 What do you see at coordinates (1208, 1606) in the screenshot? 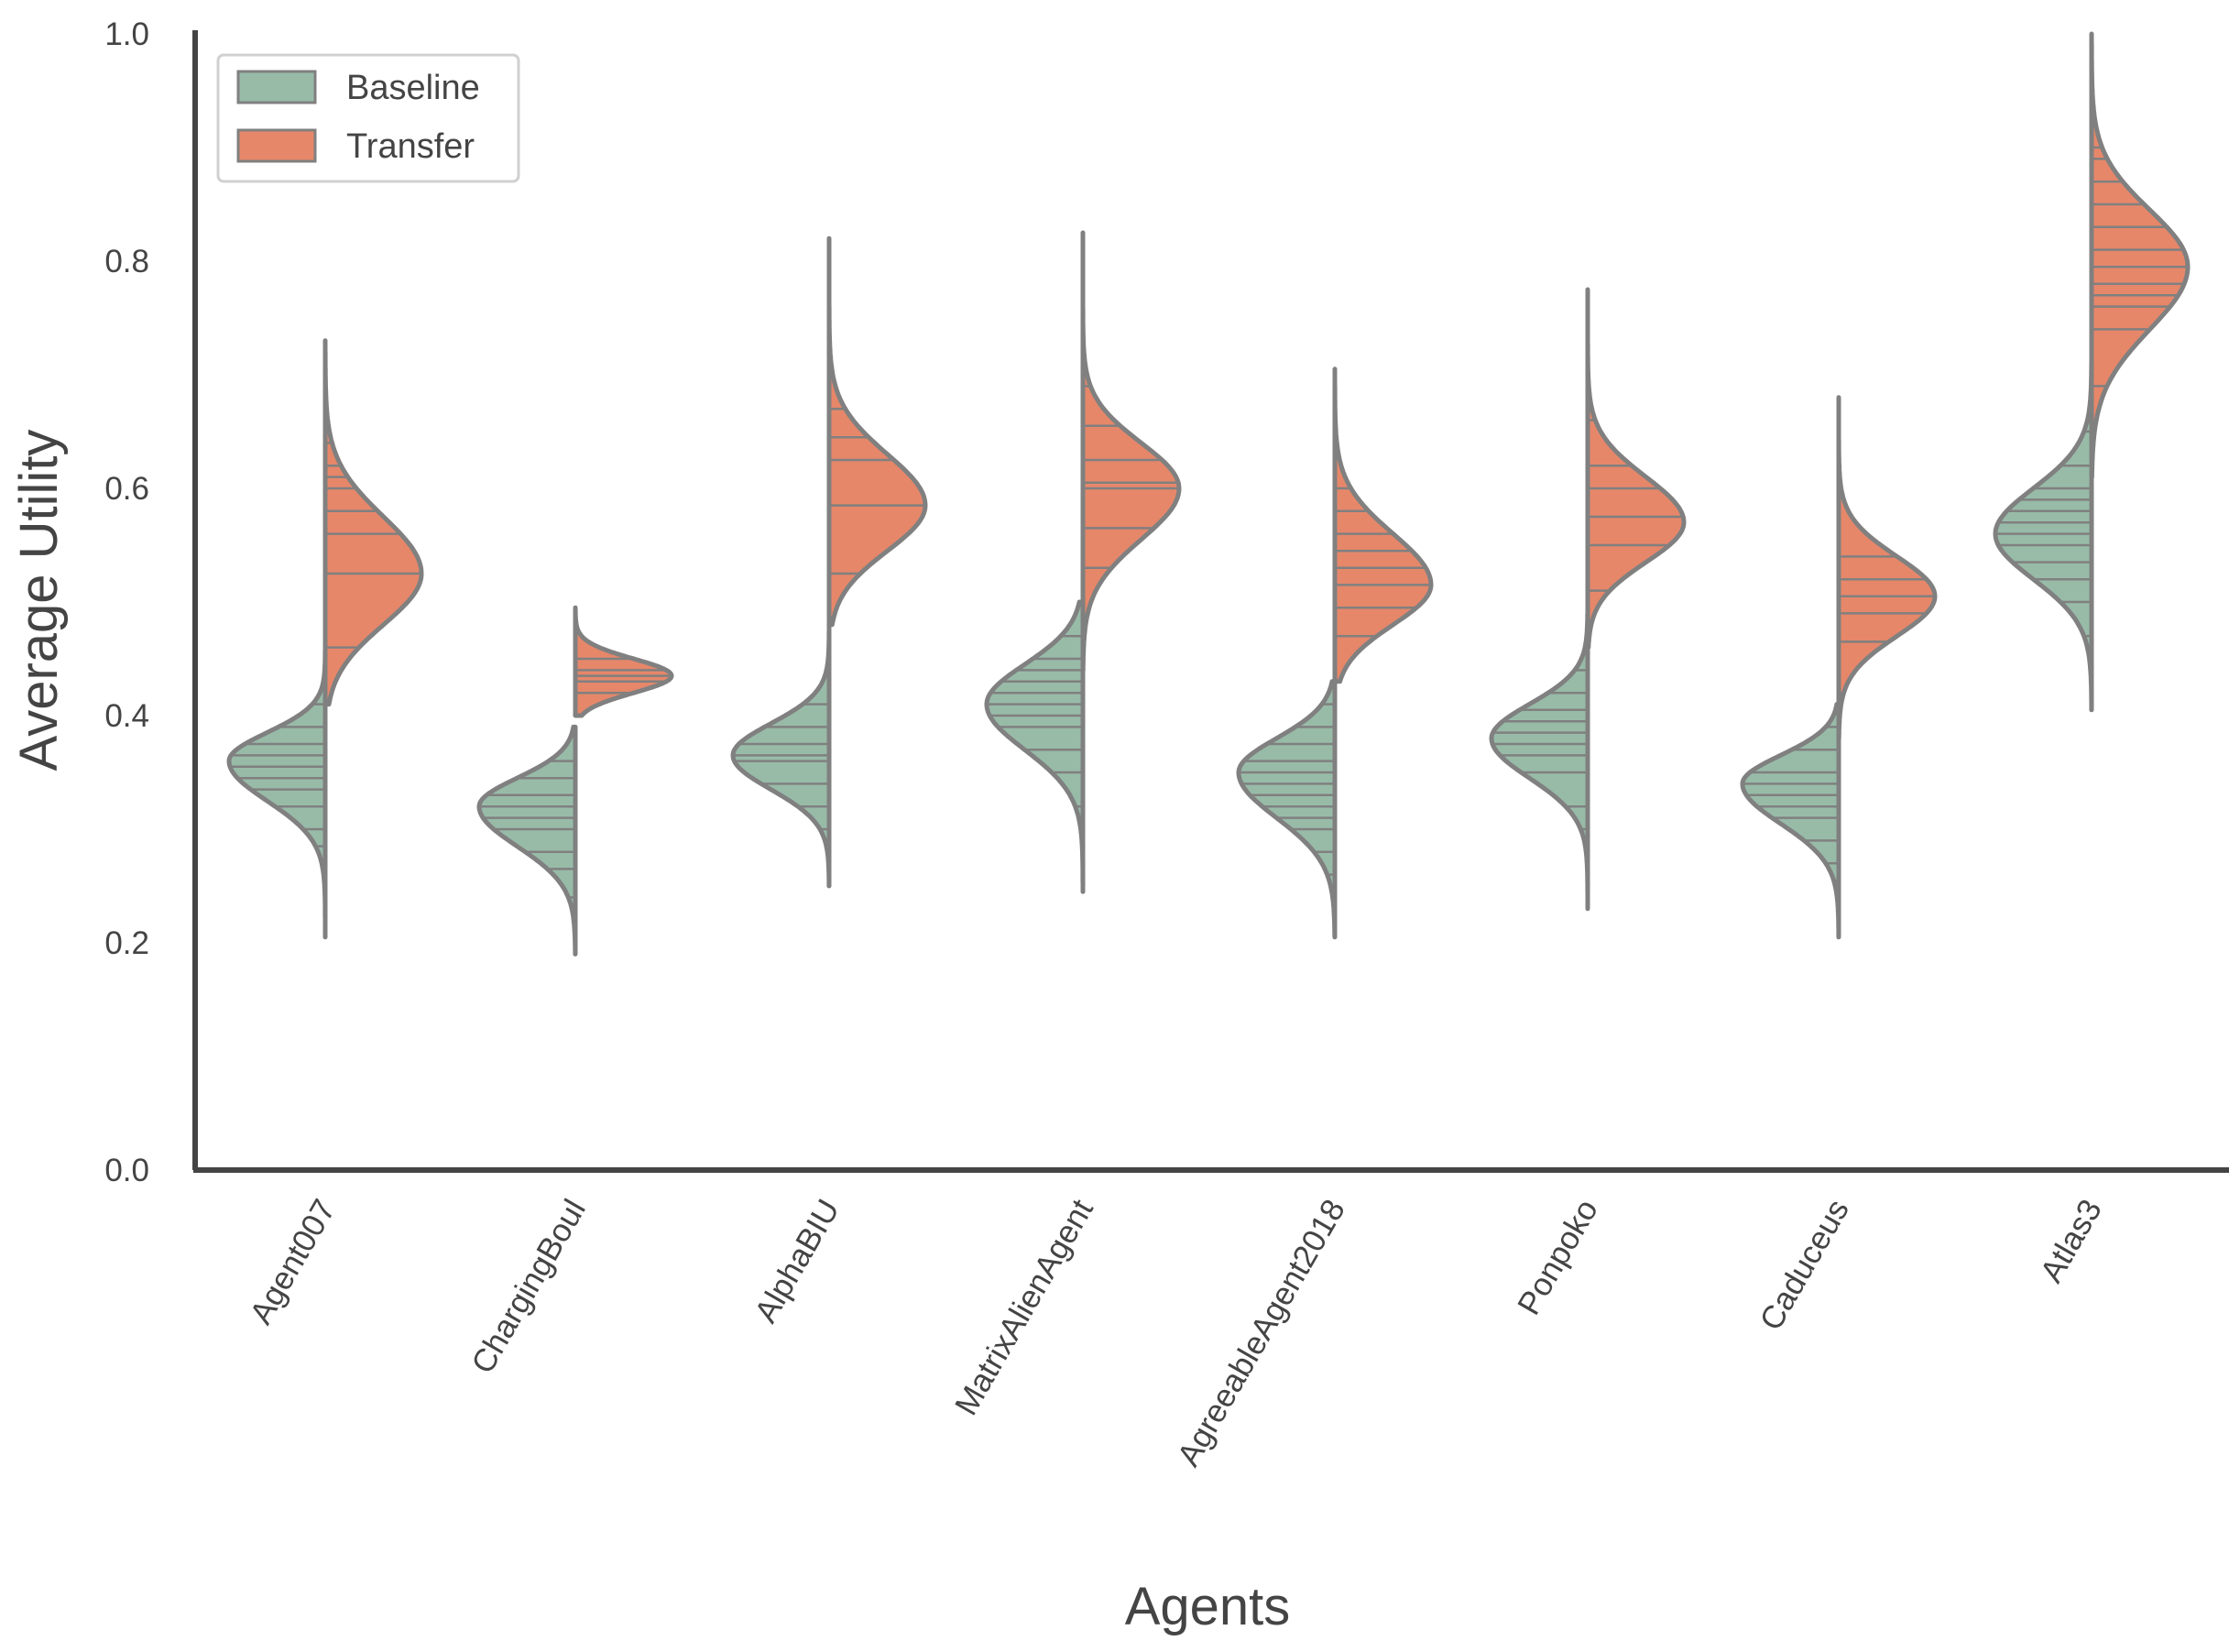
I see `x-axis-title: Agents` at bounding box center [1208, 1606].